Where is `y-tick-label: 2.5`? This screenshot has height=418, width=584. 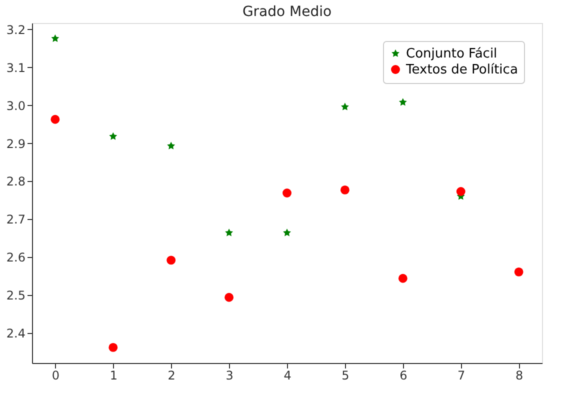 y-tick-label: 2.5 is located at coordinates (16, 295).